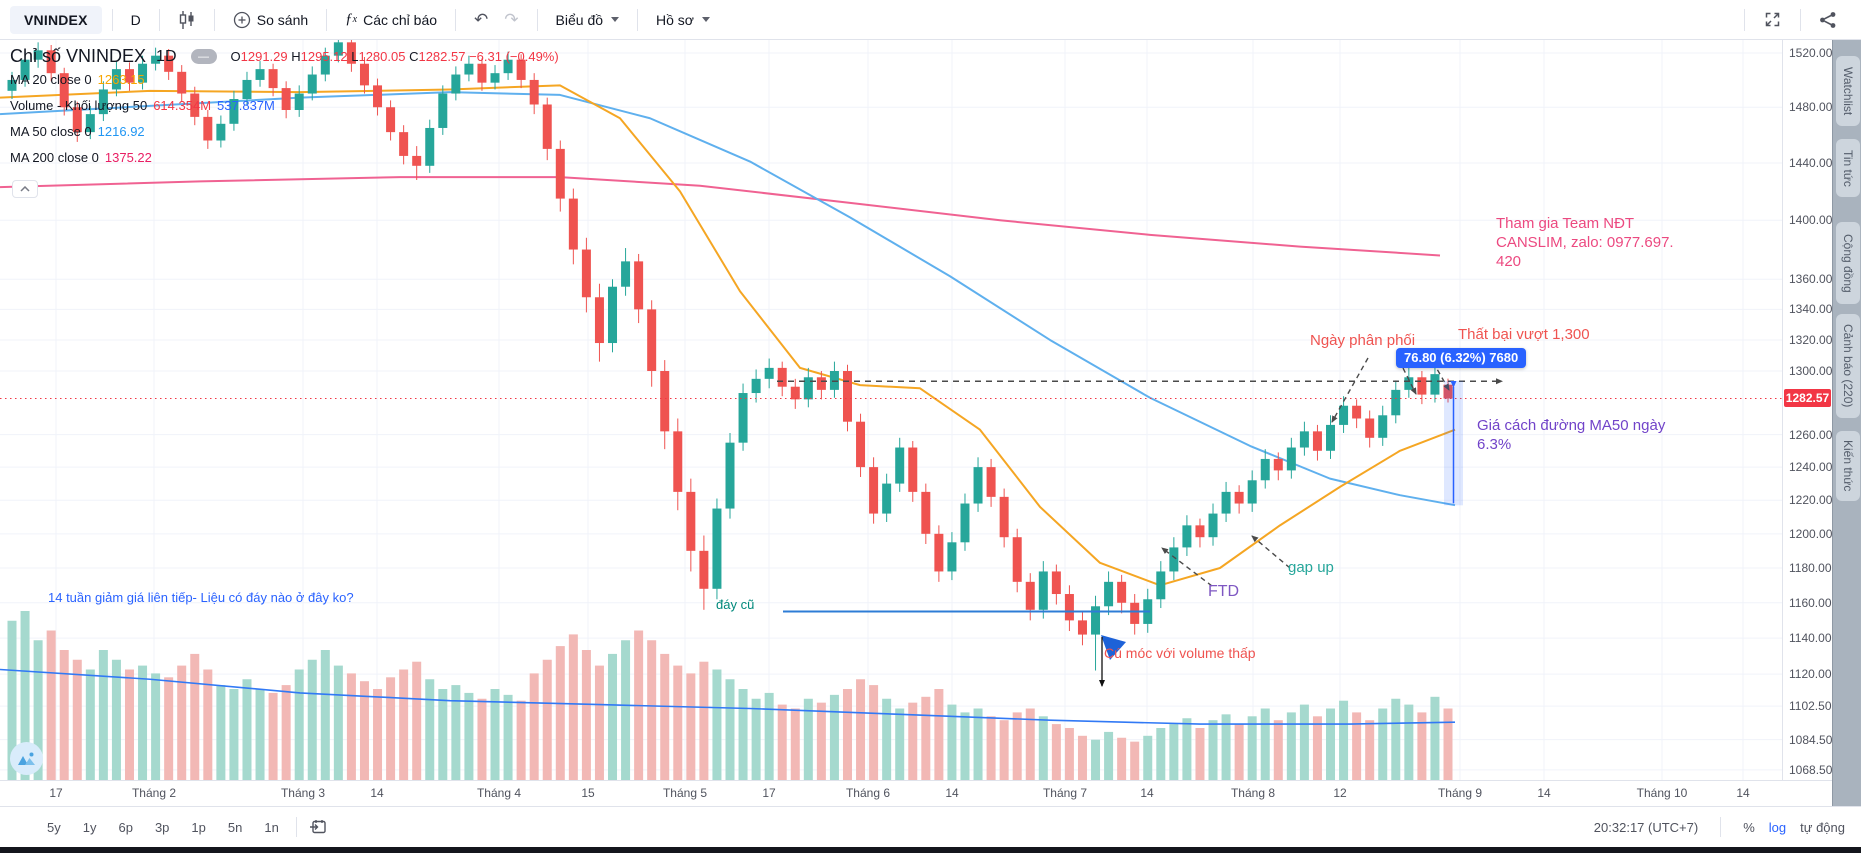 The height and width of the screenshot is (853, 1861). Describe the element at coordinates (1571, 435) in the screenshot. I see `note-ma50-distance: Giá cách đường MA50 ngày 6.3%` at that location.